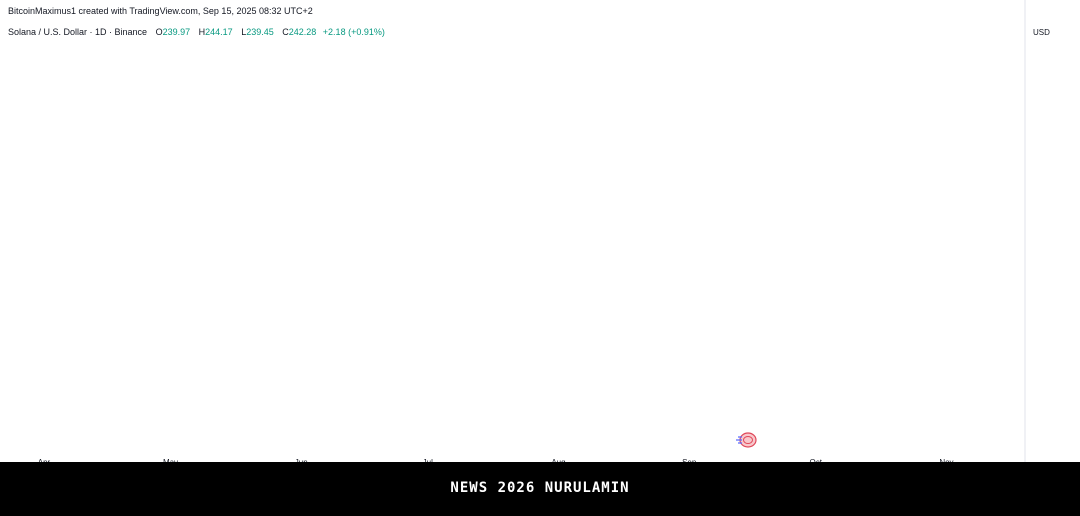  I want to click on news-banner: NEWS 2026 NURULAMIN, so click(540, 489).